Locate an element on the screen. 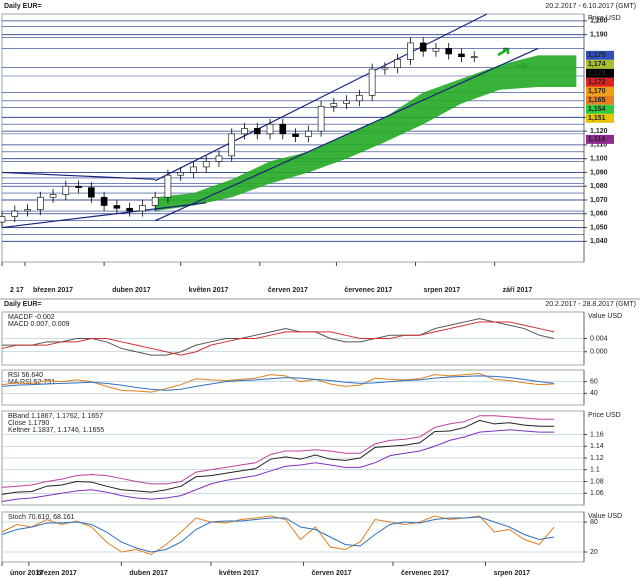  y-tick-label: 60 is located at coordinates (594, 382).